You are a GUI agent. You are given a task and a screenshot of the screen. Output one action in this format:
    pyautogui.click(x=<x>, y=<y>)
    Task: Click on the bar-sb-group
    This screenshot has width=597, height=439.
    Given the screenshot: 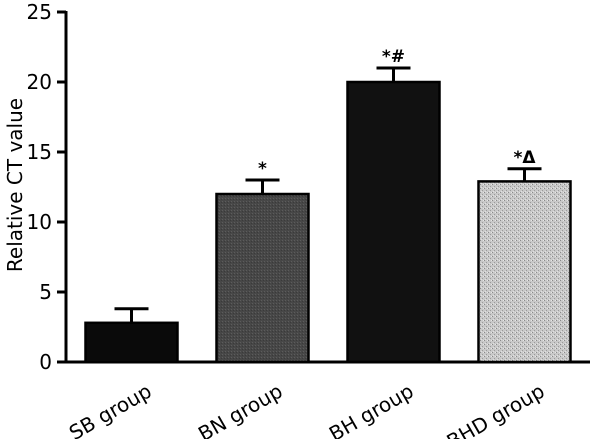 What is the action you would take?
    pyautogui.click(x=131, y=342)
    